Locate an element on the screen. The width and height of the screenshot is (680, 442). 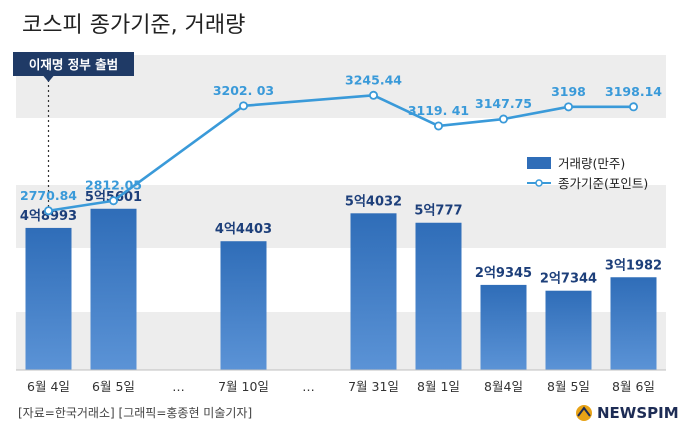
volume-bar-label: 4억4403 is located at coordinates (243, 229).